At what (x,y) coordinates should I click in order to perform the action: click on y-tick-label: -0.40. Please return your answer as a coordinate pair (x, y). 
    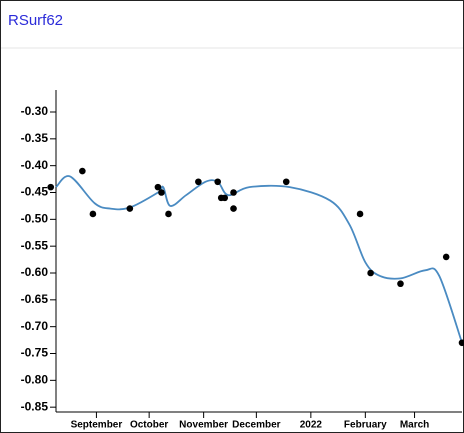
    Looking at the image, I should click on (35, 165).